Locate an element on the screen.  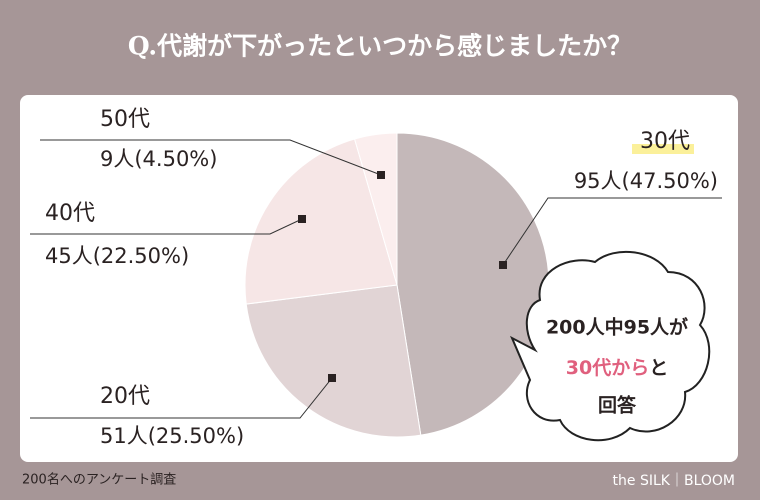
bubble-line: 200人中95人が is located at coordinates (617, 327).